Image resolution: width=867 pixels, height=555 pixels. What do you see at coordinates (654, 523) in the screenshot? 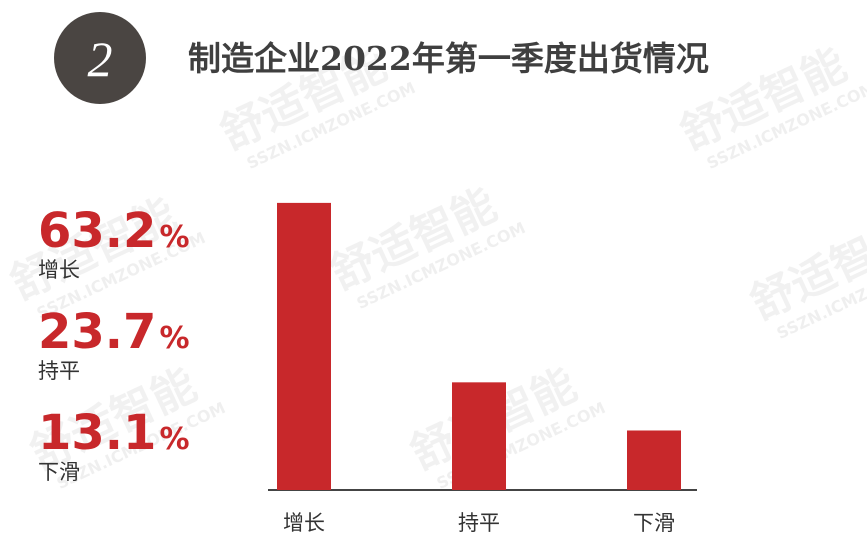
I see `x-tick-label: 下滑` at bounding box center [654, 523].